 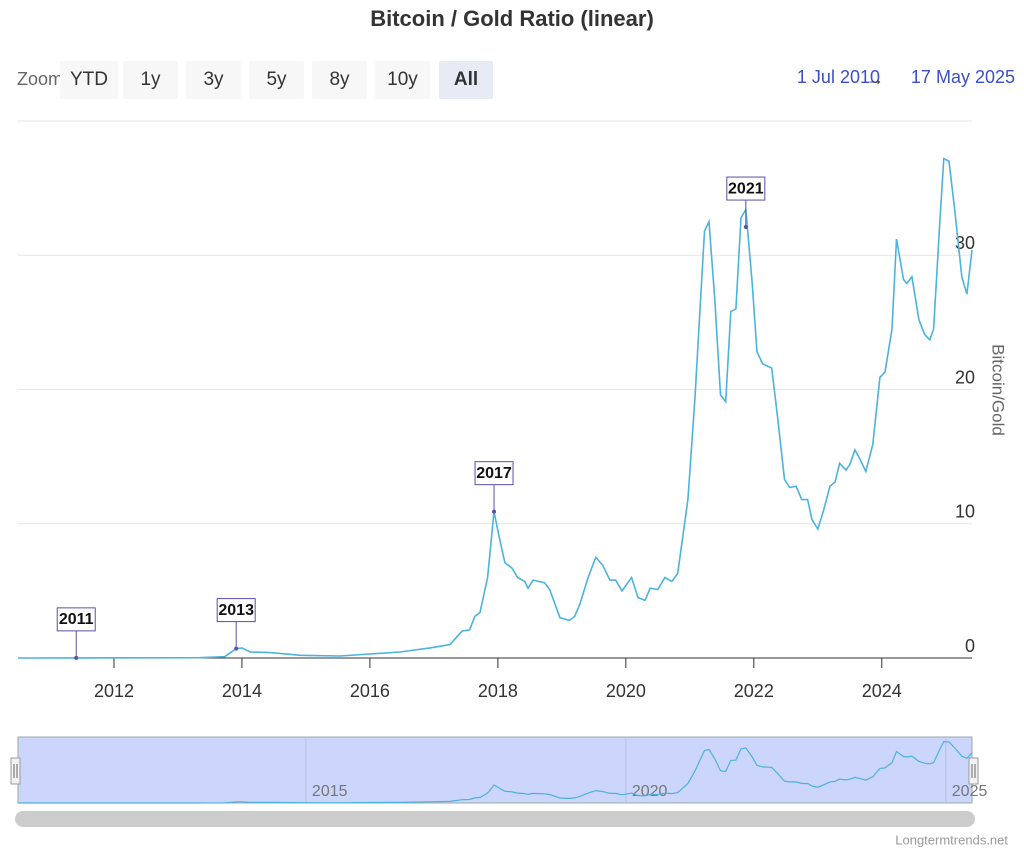 I want to click on flag-label: 2013, so click(x=236, y=610).